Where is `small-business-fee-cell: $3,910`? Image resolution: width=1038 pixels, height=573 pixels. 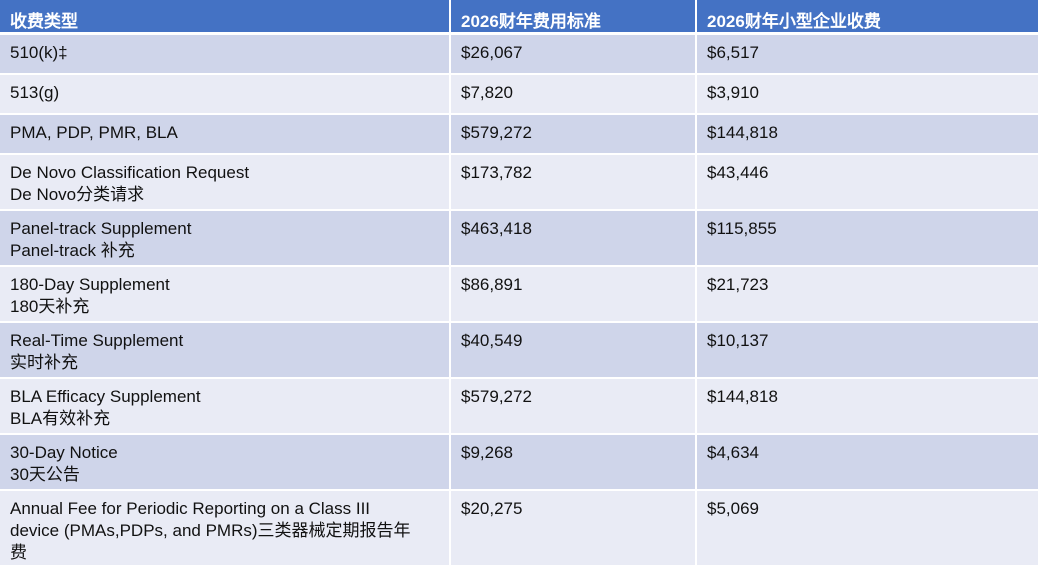
small-business-fee-cell: $3,910 is located at coordinates (867, 95).